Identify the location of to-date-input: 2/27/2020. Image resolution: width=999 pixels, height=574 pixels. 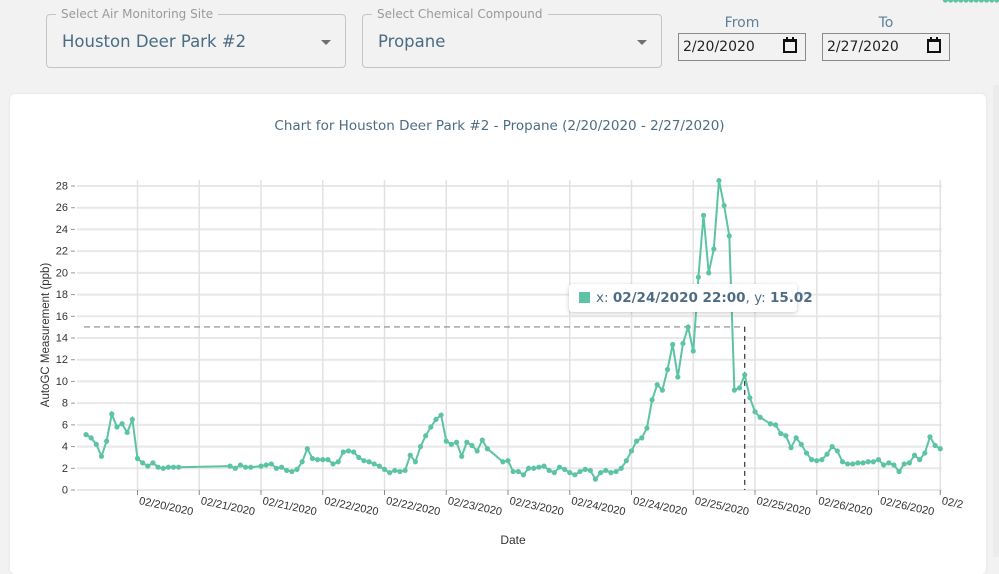
(886, 47).